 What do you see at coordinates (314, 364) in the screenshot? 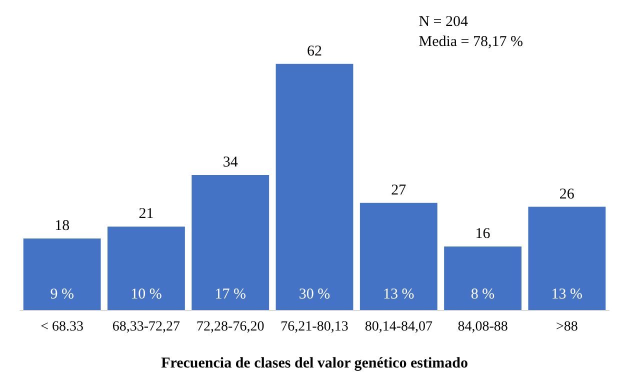
I see `x-axis-title: Frecuencia de clases del valor genético estimado` at bounding box center [314, 364].